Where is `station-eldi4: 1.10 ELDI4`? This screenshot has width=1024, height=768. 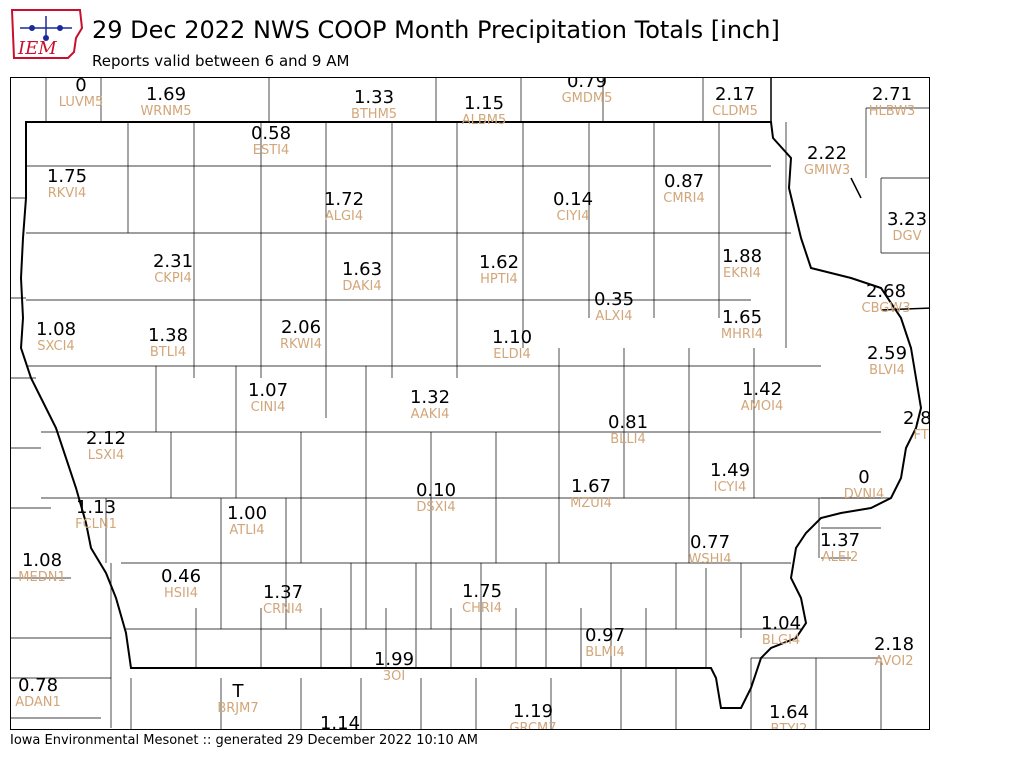 station-eldi4: 1.10 ELDI4 is located at coordinates (512, 345).